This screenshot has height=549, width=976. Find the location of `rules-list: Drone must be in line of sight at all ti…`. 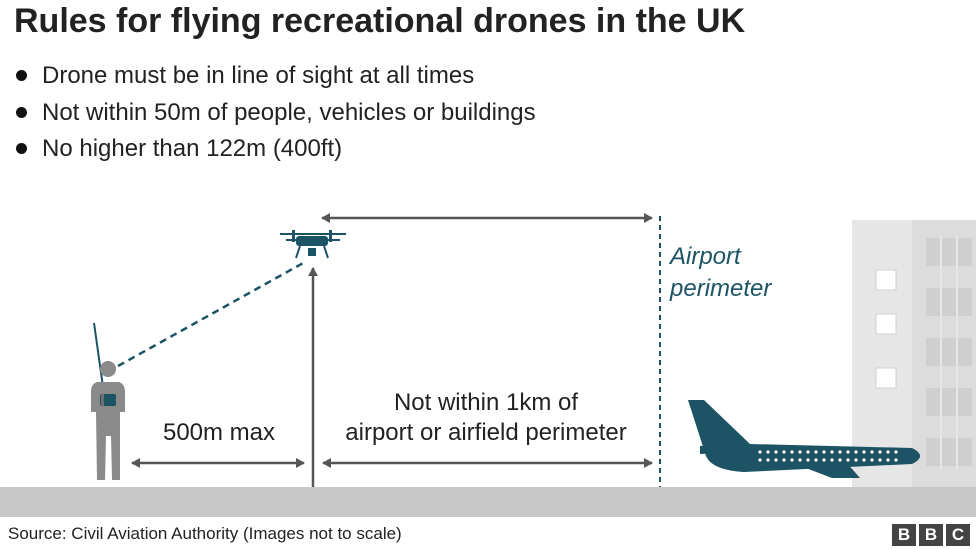

rules-list: Drone must be in line of sight at all ti… is located at coordinates (276, 113).